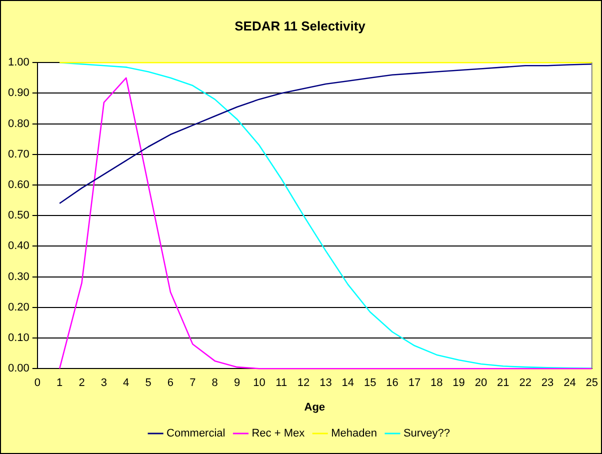  Describe the element at coordinates (19, 154) in the screenshot. I see `y-tick-label: 0.70` at that location.